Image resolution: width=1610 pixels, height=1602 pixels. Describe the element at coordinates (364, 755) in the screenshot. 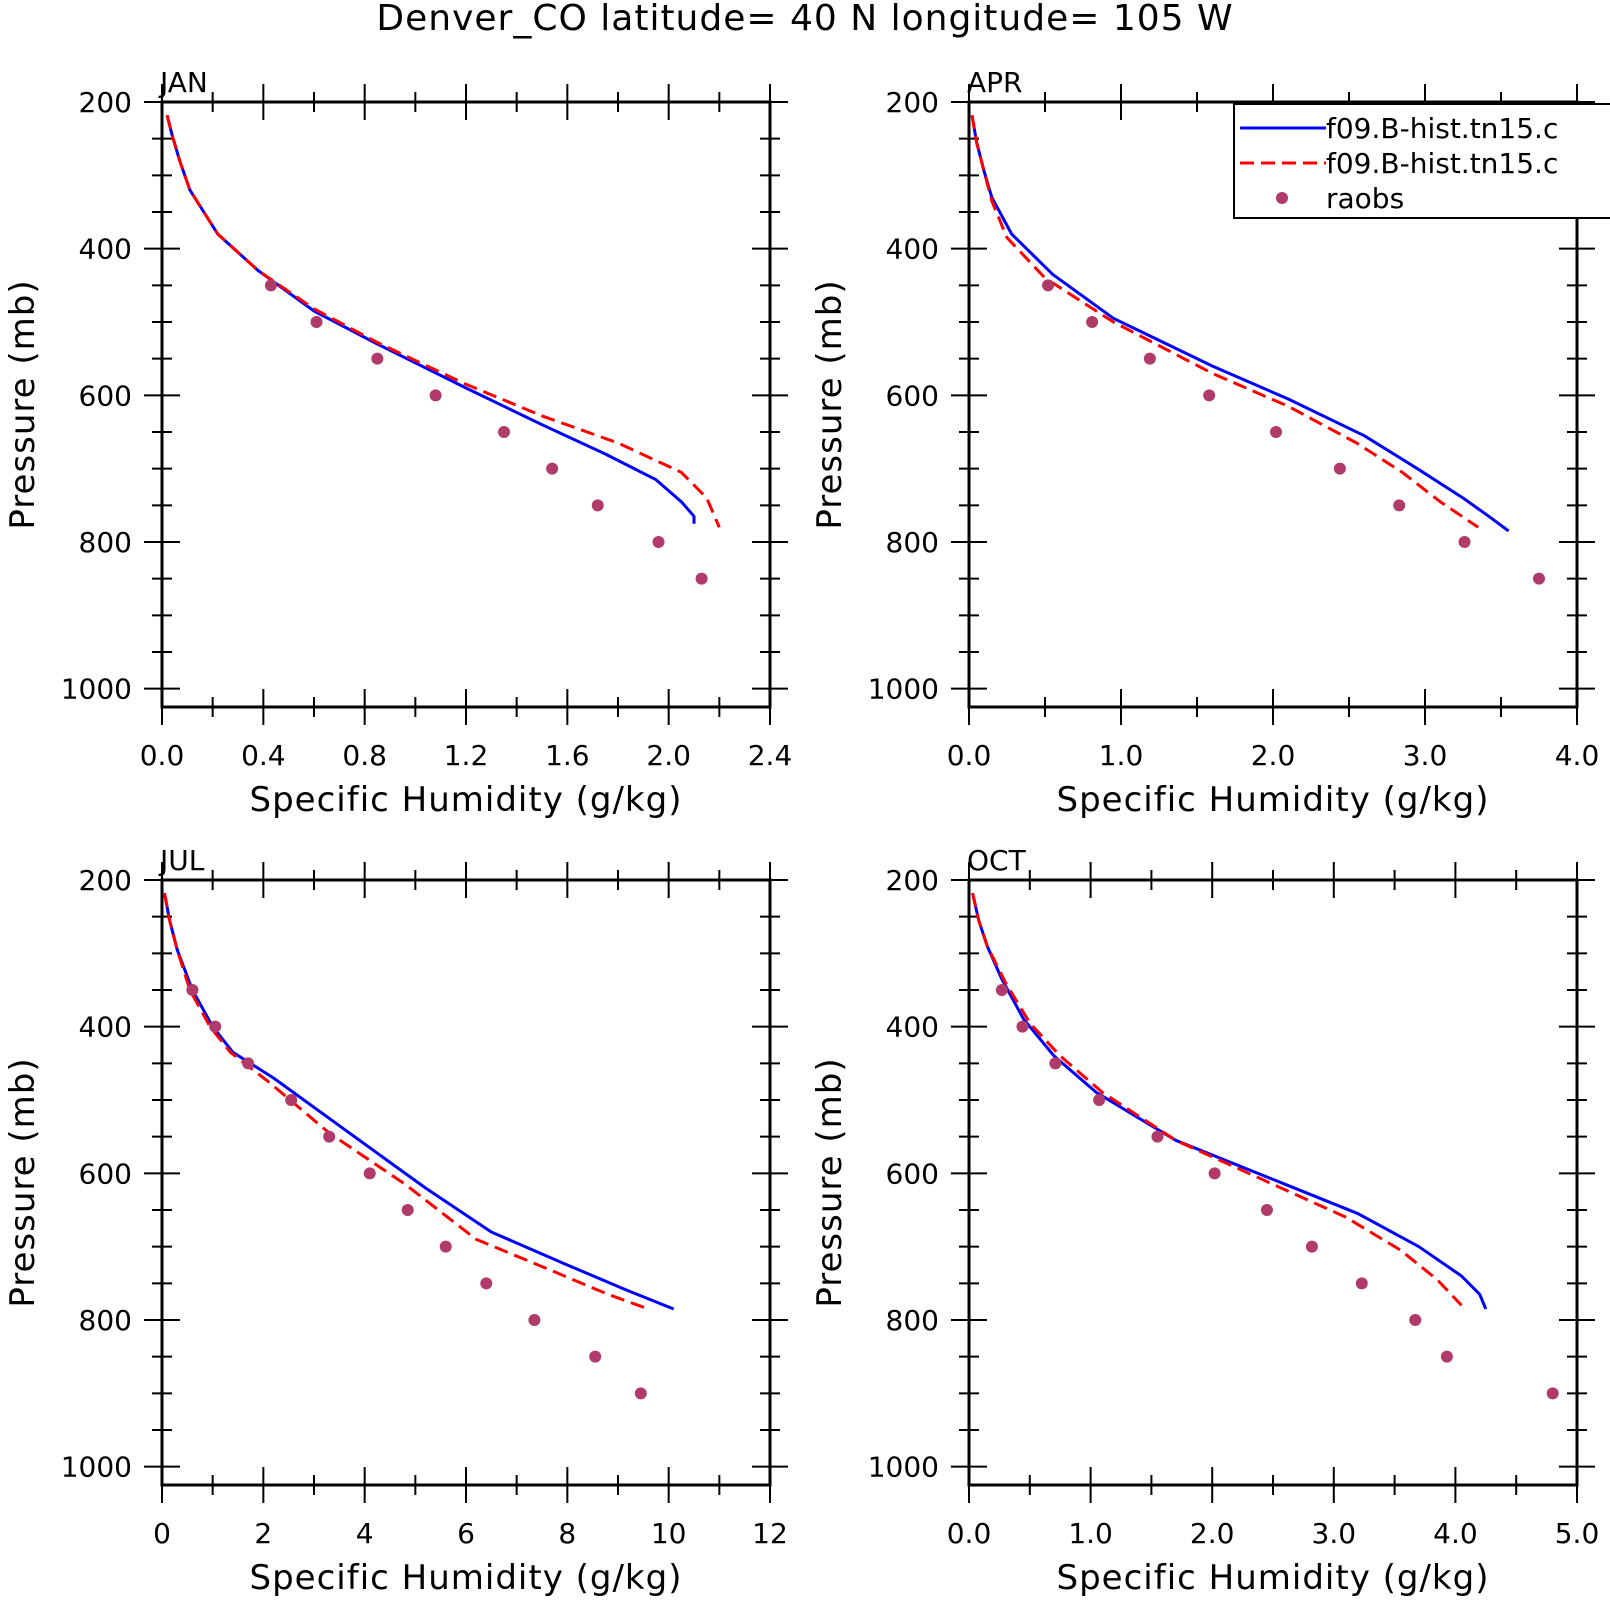

I see `x-tick-label: 0.8` at that location.